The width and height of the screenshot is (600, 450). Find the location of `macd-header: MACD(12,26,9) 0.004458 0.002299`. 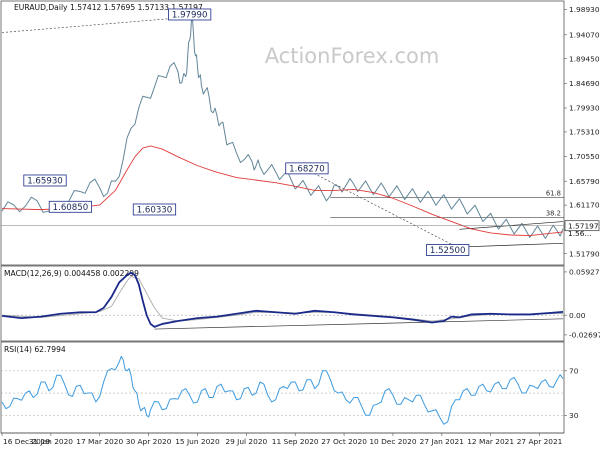

macd-header: MACD(12,26,9) 0.004458 0.002299 is located at coordinates (71, 273).